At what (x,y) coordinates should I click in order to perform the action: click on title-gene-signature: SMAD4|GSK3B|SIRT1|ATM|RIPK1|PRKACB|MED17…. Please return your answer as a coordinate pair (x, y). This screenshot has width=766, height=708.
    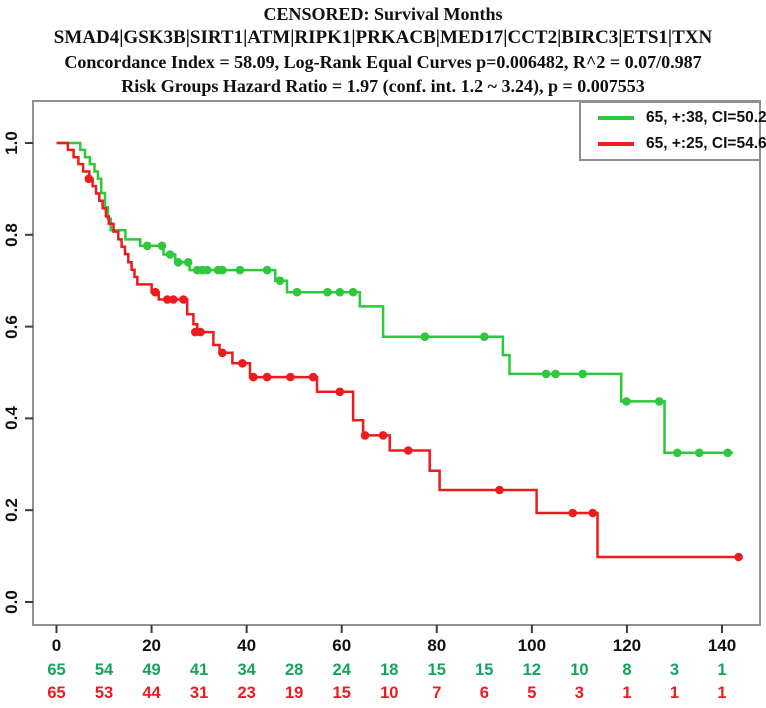
    Looking at the image, I should click on (383, 37).